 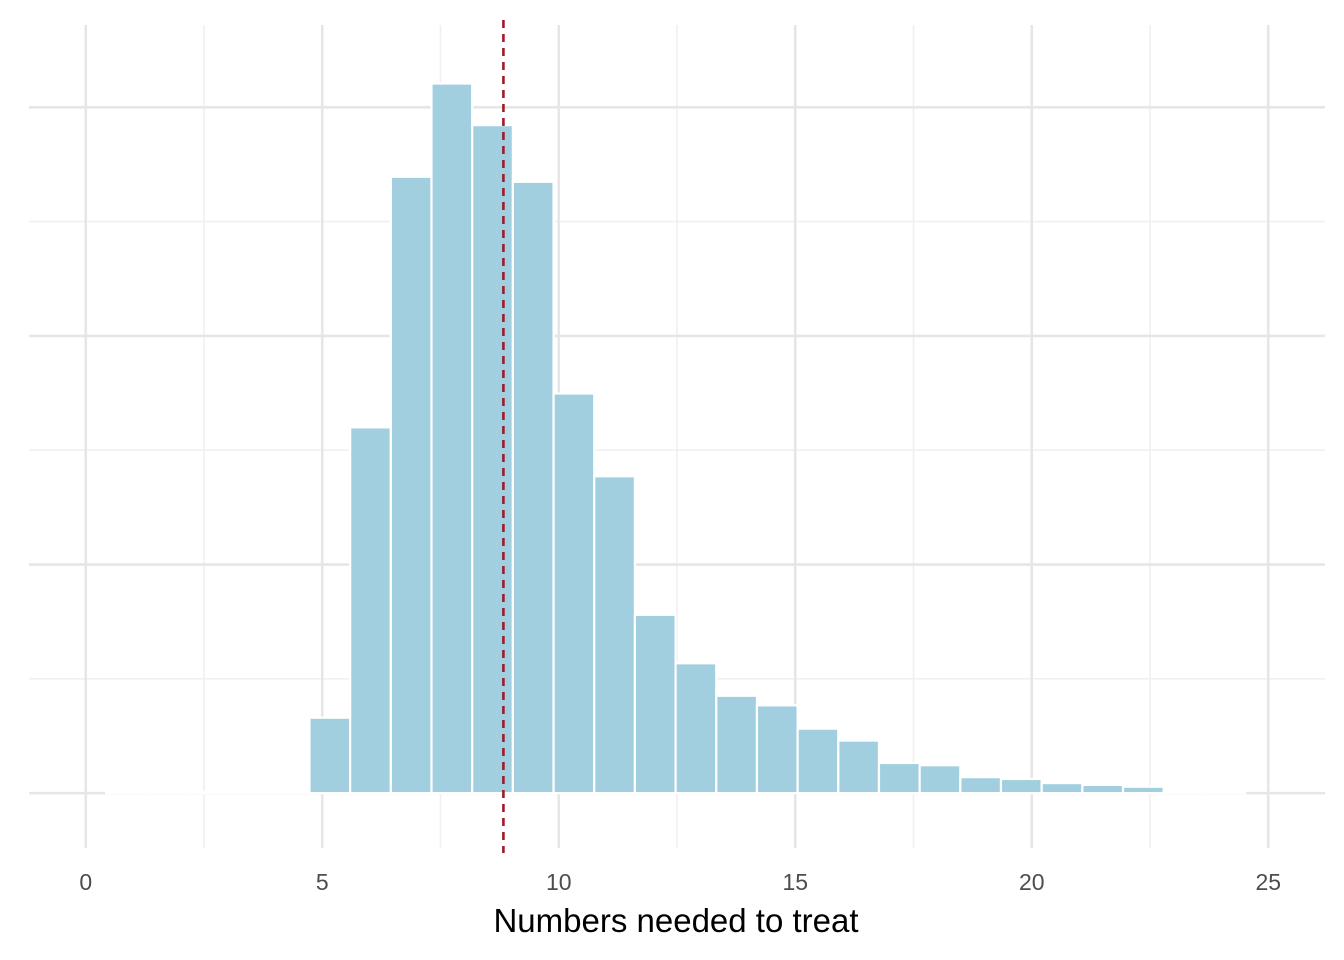 What do you see at coordinates (795, 882) in the screenshot?
I see `x-tick-label: 15` at bounding box center [795, 882].